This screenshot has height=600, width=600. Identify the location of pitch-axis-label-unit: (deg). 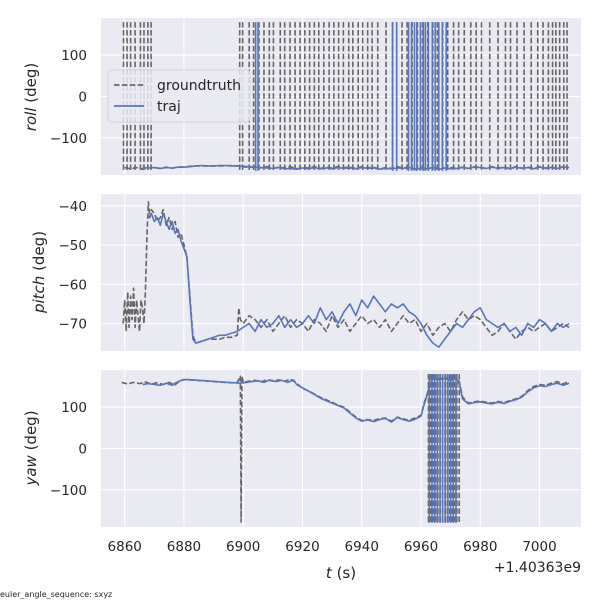
(39, 253).